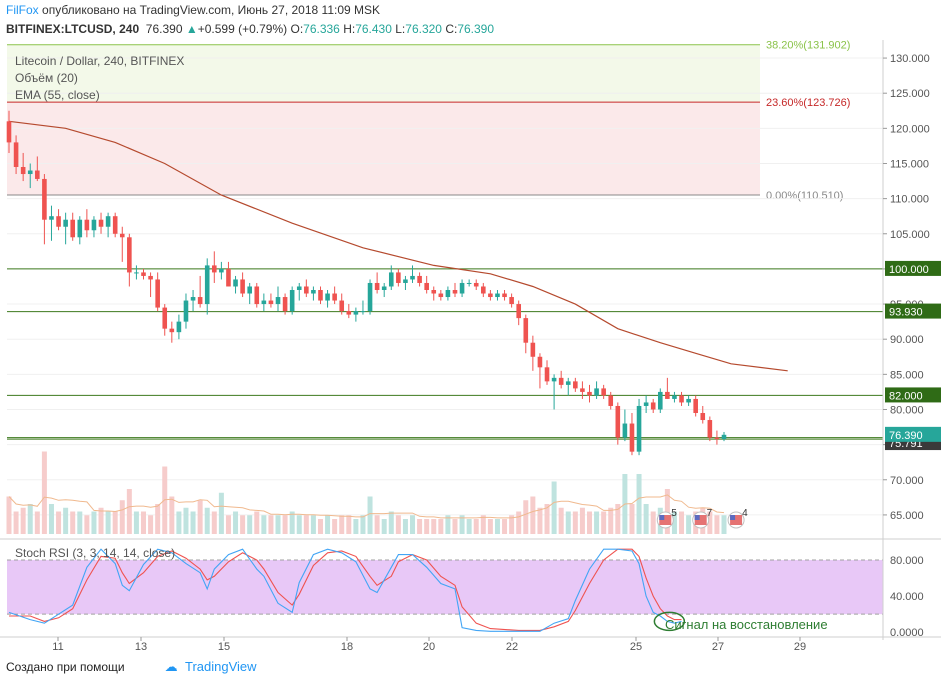 This screenshot has width=941, height=688. I want to click on tradingview-brand: TradingView, so click(220, 666).